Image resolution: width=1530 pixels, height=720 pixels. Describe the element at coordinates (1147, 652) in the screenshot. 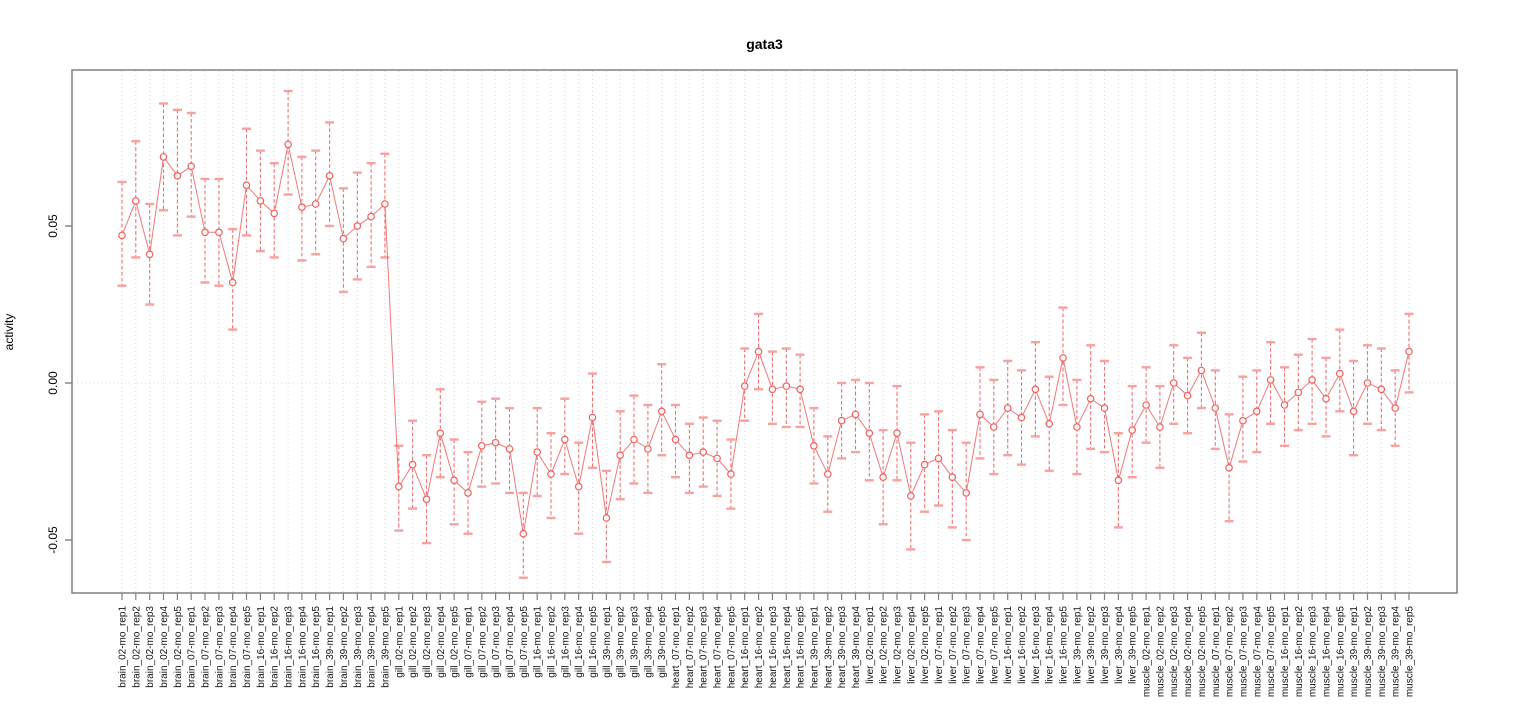

I see `x-tick-label: muscle_02-mo_rep1` at that location.